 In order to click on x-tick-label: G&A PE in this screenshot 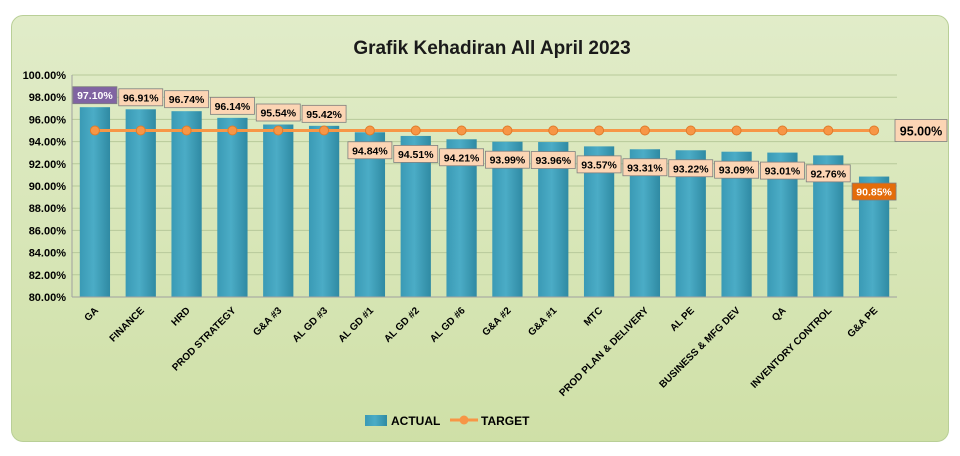, I will do `click(863, 322)`.